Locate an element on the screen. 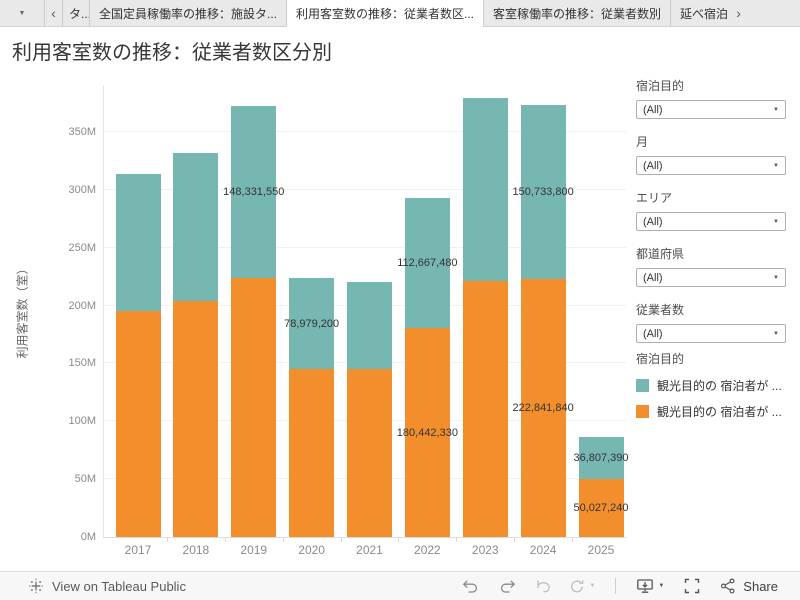  filter-group-month: 月 (All) ▼ is located at coordinates (711, 154).